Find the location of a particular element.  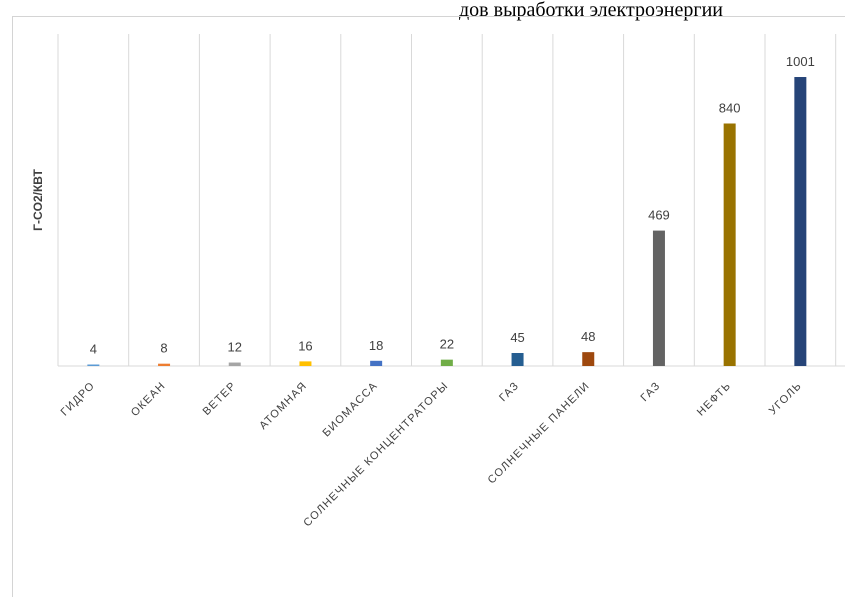

value-label: 16 is located at coordinates (305, 345).